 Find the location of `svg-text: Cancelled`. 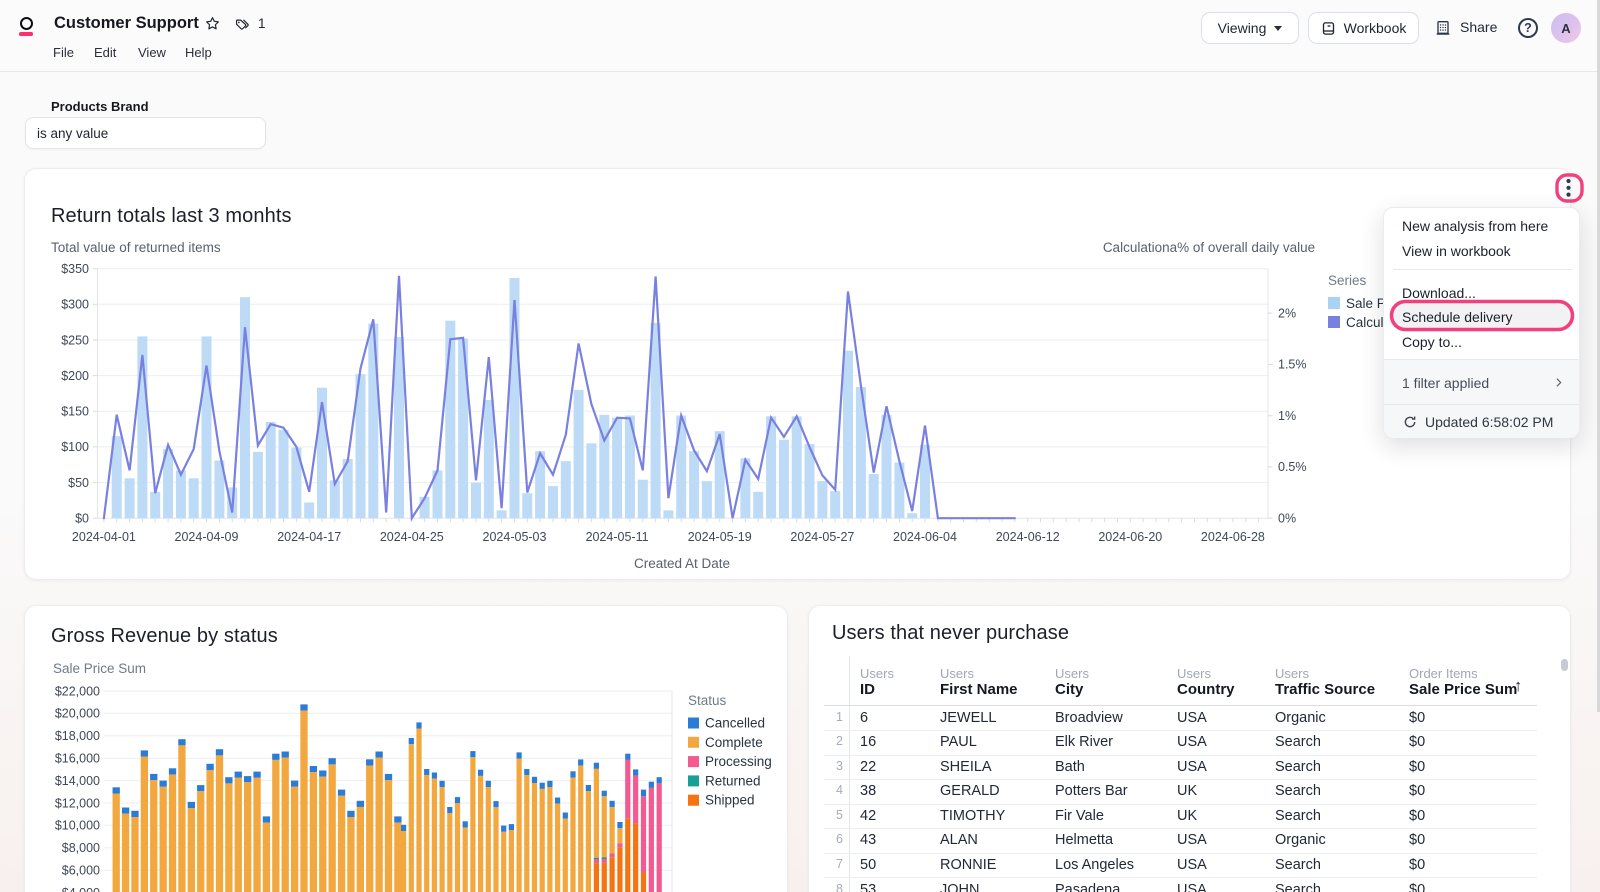

svg-text: Cancelled is located at coordinates (735, 723).